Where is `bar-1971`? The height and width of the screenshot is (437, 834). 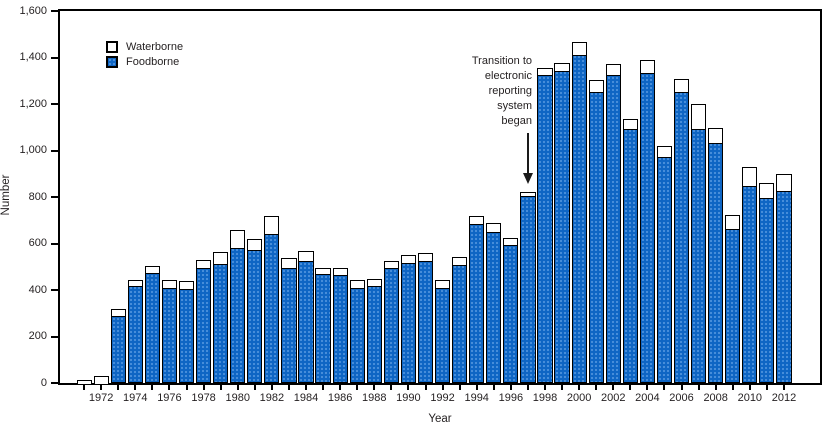
bar-1971 is located at coordinates (84, 382).